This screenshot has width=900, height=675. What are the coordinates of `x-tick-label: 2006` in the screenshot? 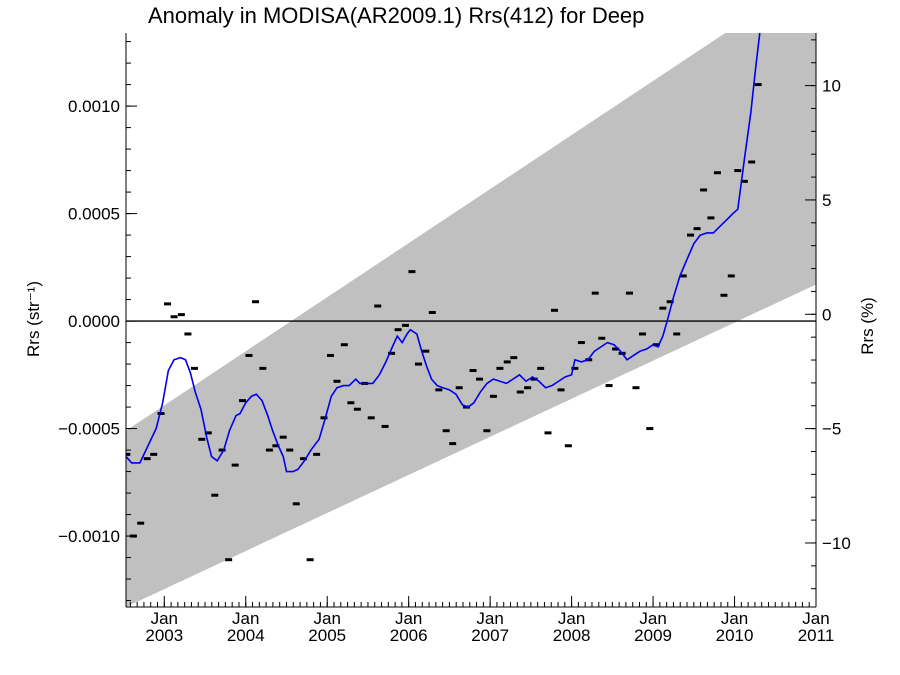 It's located at (409, 635).